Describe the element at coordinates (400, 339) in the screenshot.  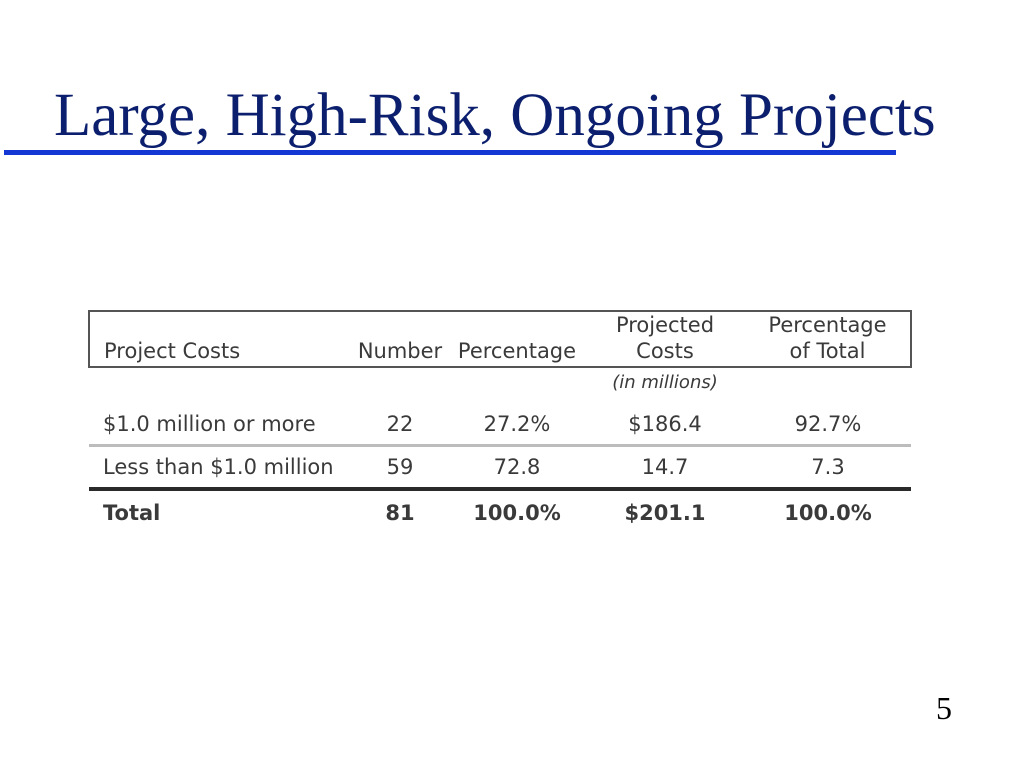
I see `header-number: Number` at that location.